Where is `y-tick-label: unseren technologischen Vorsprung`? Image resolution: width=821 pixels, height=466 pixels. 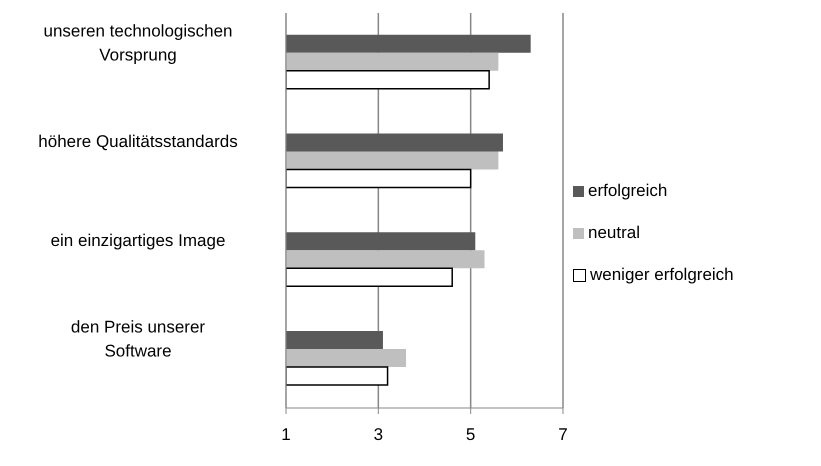
y-tick-label: unseren technologischen Vorsprung is located at coordinates (138, 42).